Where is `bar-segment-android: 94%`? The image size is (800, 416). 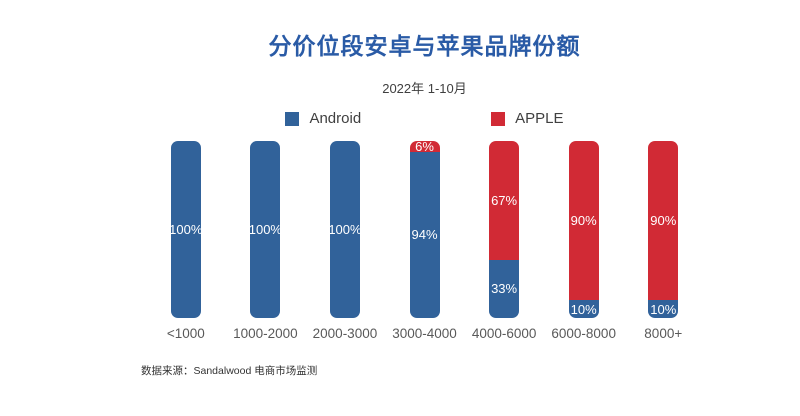
bar-segment-android: 94% is located at coordinates (424, 234).